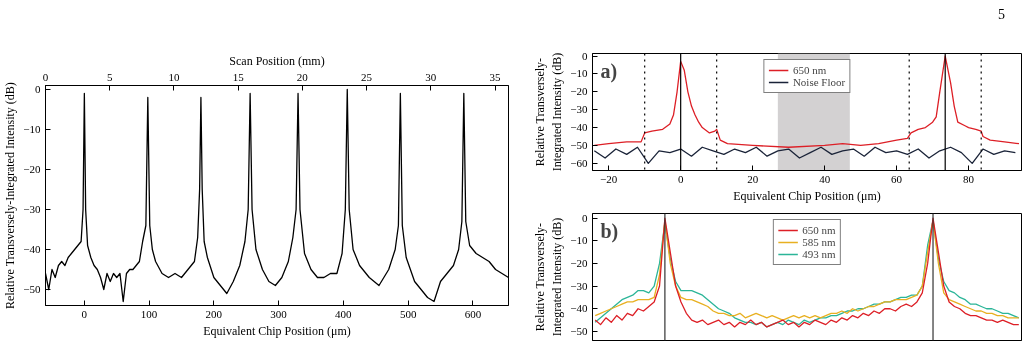 This screenshot has height=345, width=1023. I want to click on x-tick-label: 300, so click(279, 313).